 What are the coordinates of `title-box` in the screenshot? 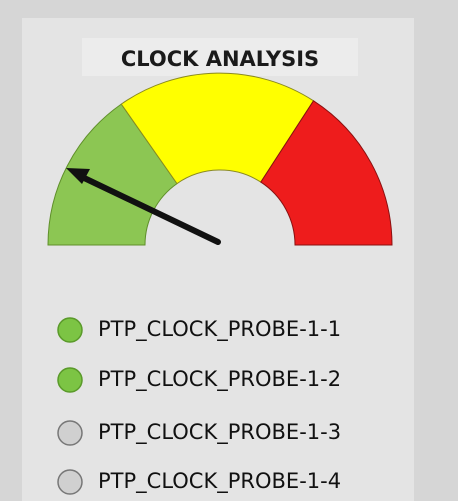 It's located at (220, 57).